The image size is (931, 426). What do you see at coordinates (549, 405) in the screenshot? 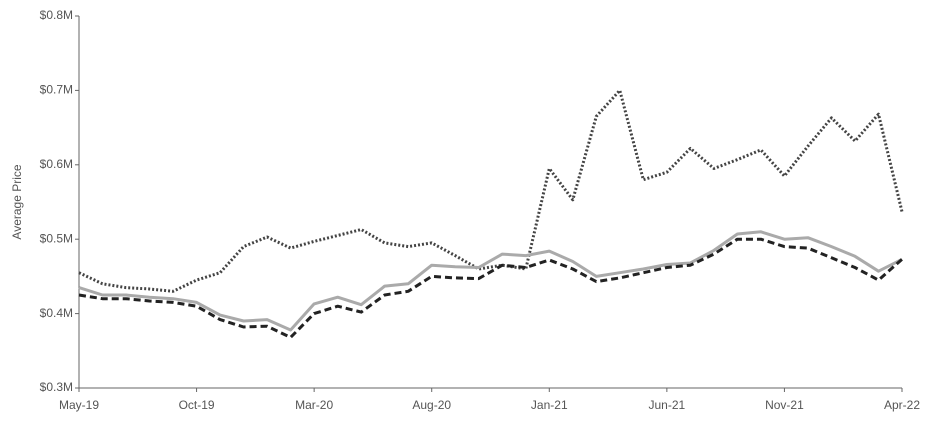
I see `x-tick-label: Jan-21` at bounding box center [549, 405].